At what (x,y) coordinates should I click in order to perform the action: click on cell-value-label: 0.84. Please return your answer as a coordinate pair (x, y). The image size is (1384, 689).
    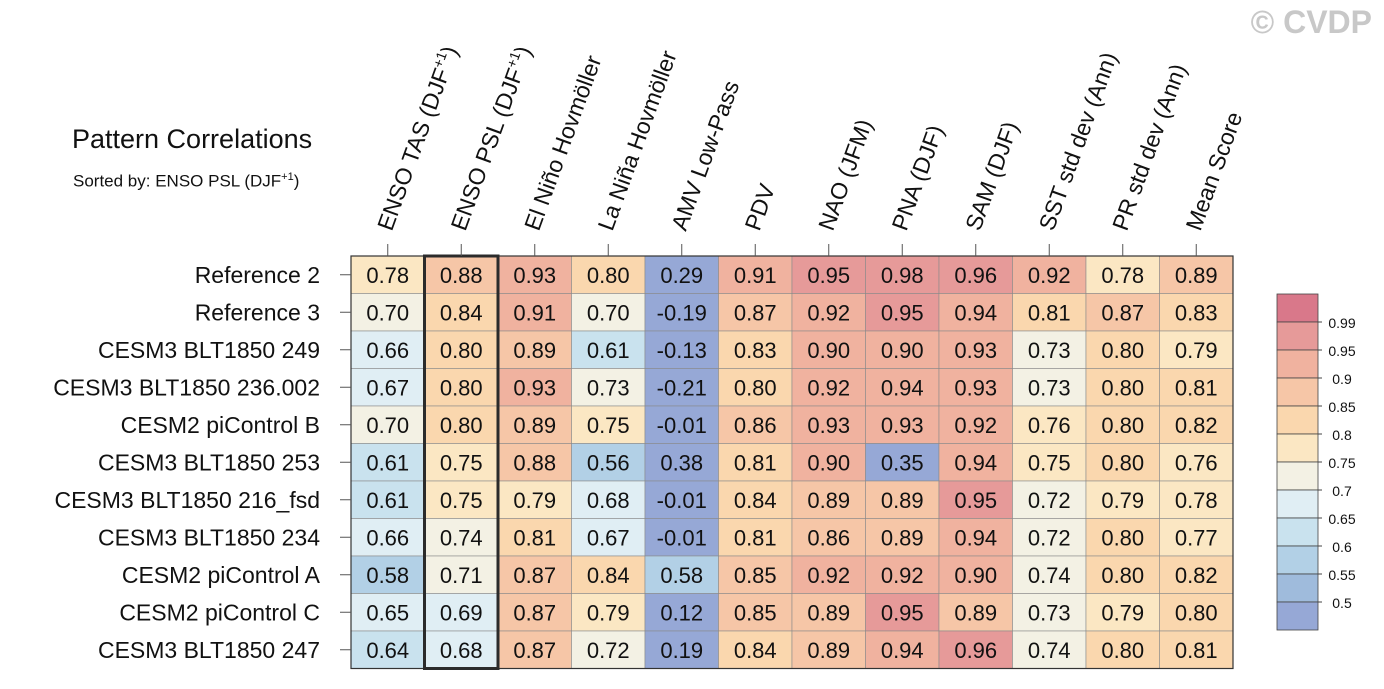
    Looking at the image, I should click on (755, 650).